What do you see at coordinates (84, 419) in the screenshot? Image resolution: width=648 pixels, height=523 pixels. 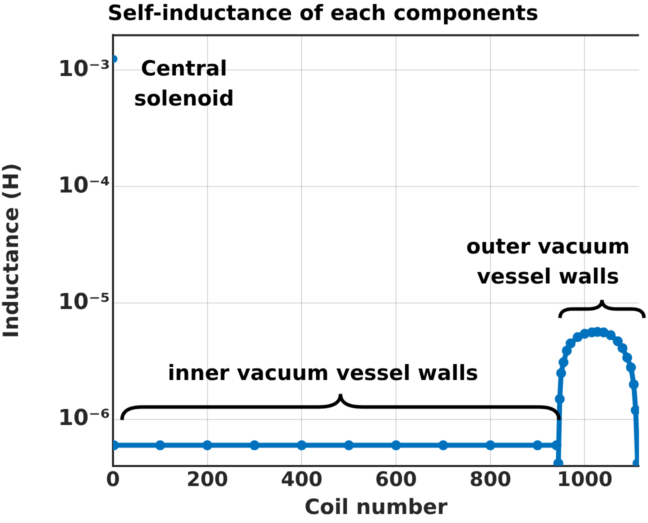 I see `y-tick-label: 10⁻⁶` at bounding box center [84, 419].